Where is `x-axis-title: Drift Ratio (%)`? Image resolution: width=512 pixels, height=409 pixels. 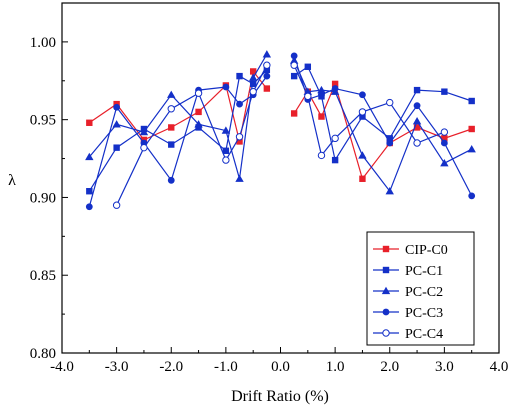 x-axis-title: Drift Ratio (%) is located at coordinates (280, 396).